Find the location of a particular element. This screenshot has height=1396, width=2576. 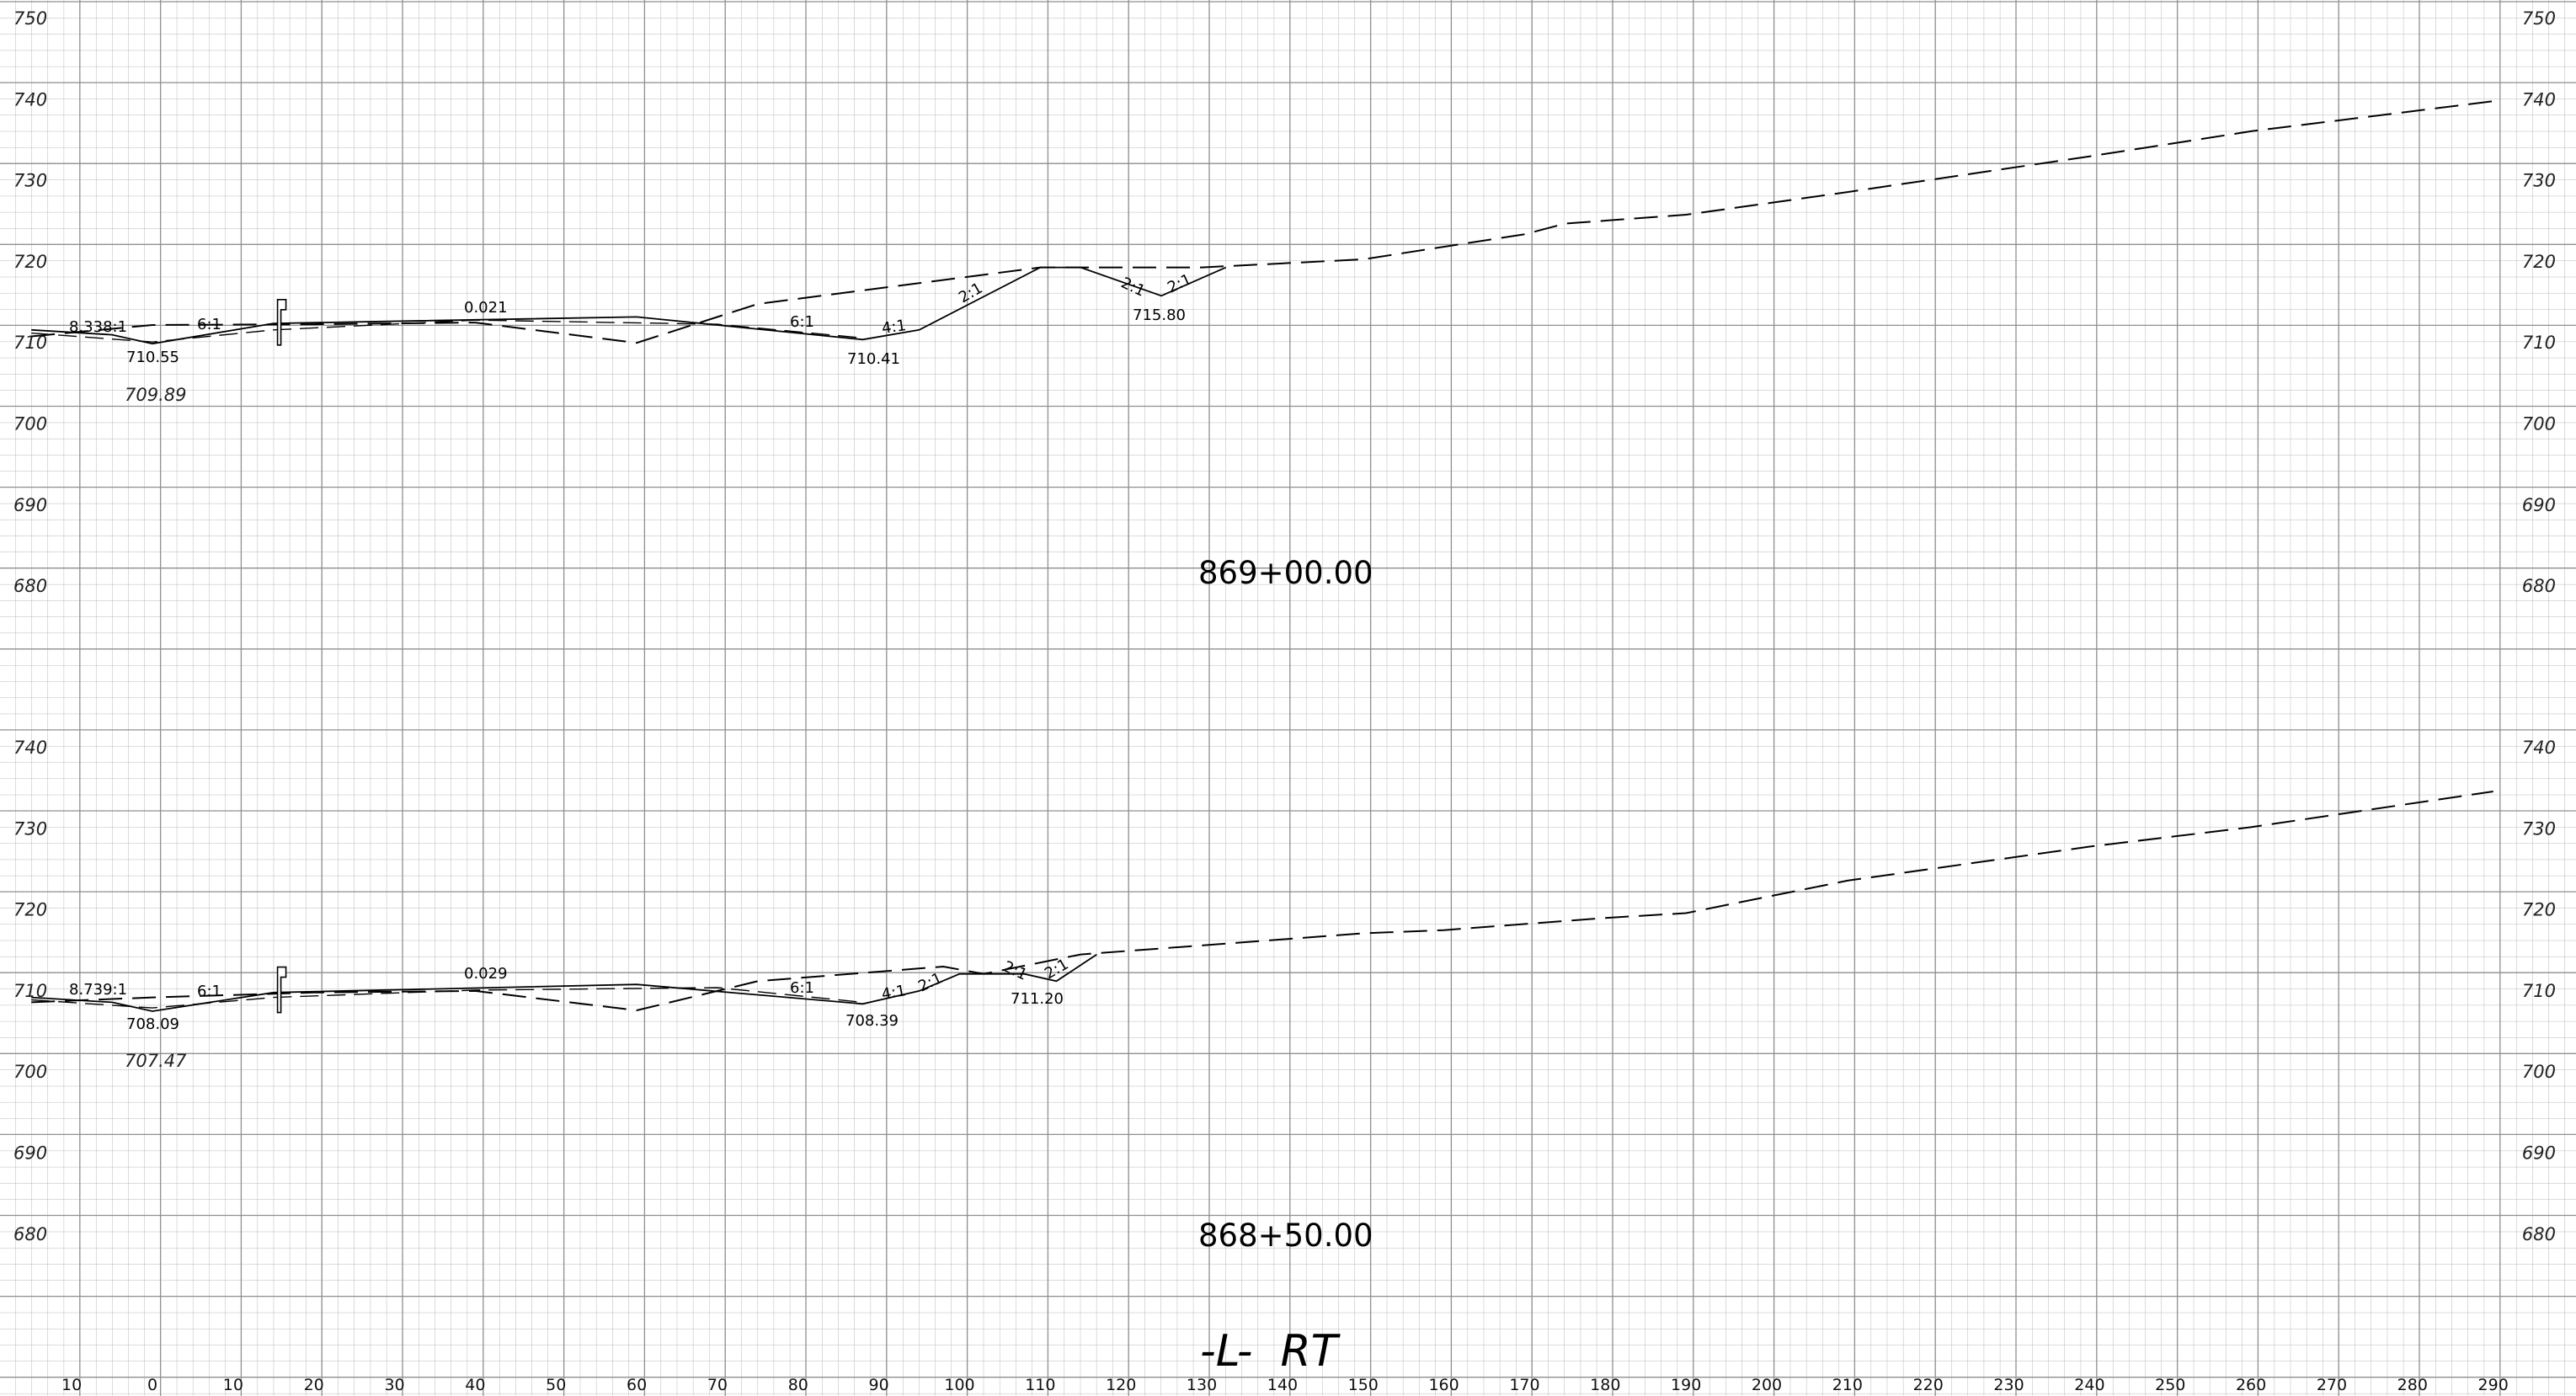

offset-tick-label: 200 is located at coordinates (1767, 1385).